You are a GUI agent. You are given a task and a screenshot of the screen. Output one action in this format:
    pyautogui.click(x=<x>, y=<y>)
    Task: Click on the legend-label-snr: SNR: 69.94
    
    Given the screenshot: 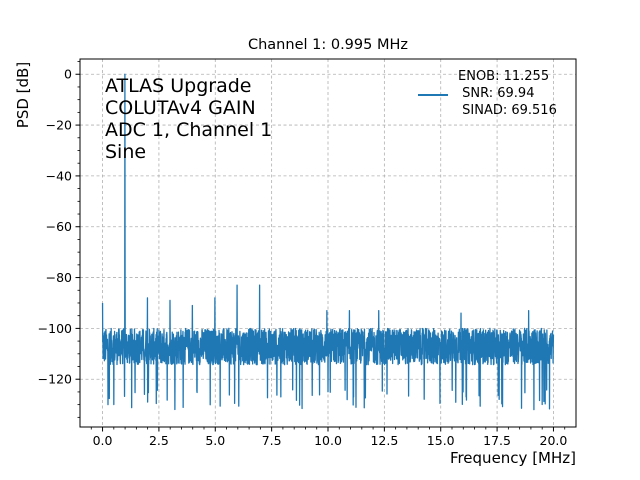 What is the action you would take?
    pyautogui.click(x=496, y=93)
    